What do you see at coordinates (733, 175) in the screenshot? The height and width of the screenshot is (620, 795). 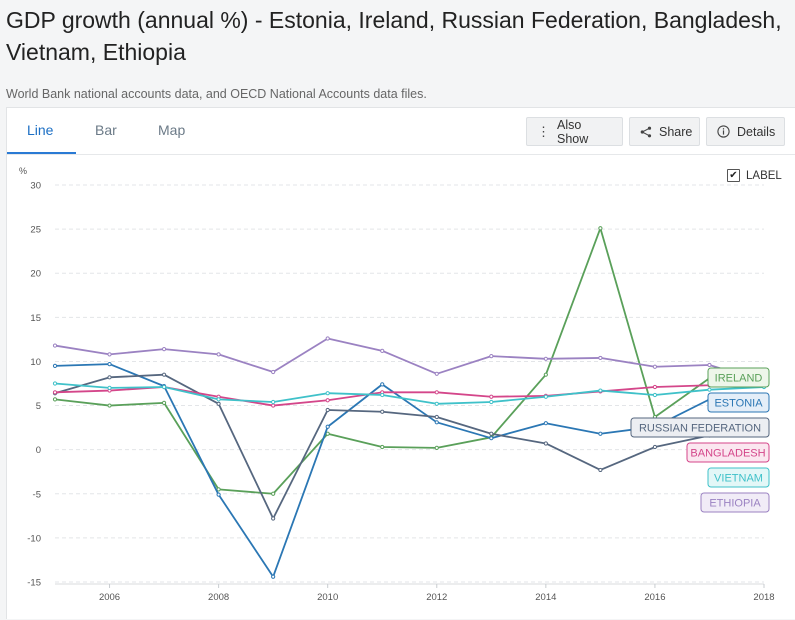 I see `checkbox-checked-icon: ✔` at bounding box center [733, 175].